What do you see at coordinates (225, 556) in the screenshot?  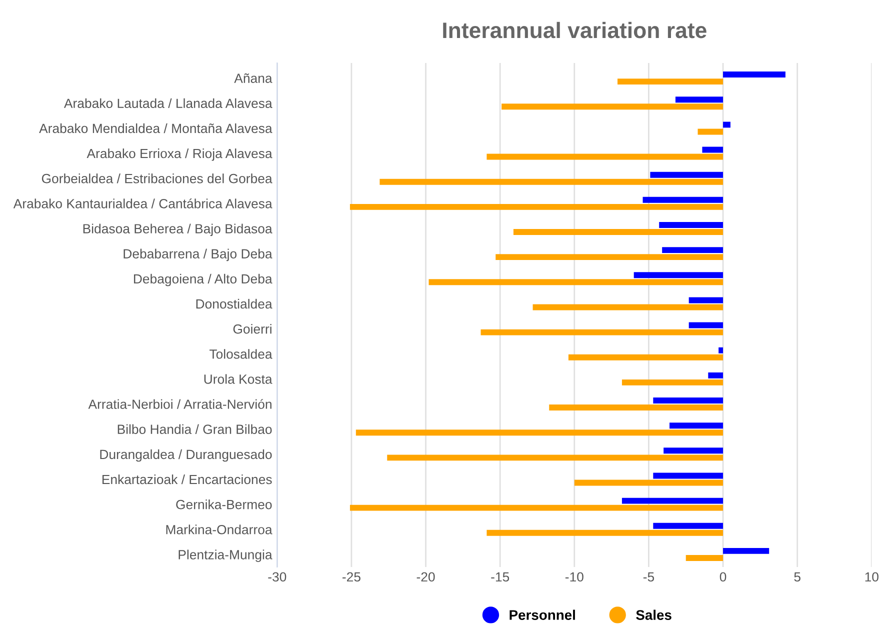 I see `y-tick-label: Plentzia-Mungia` at bounding box center [225, 556].